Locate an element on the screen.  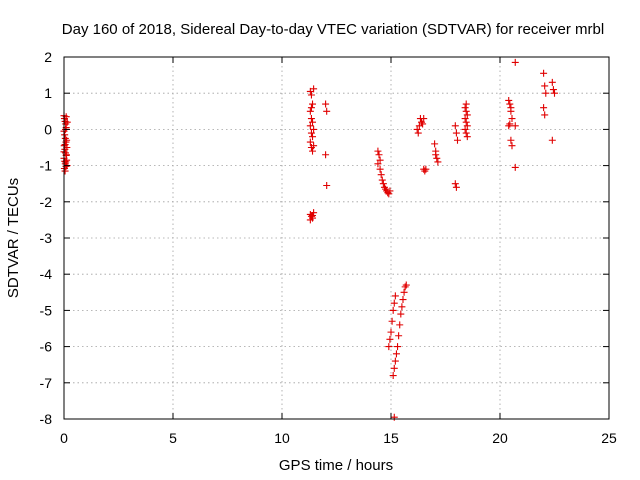
x-tick-label: 0 is located at coordinates (64, 438).